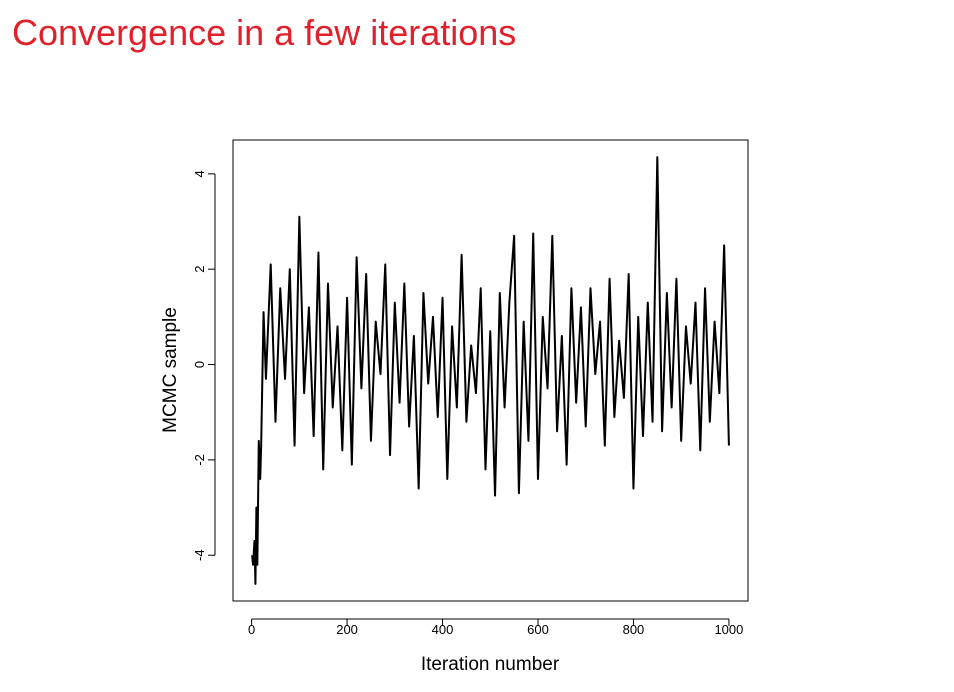 This screenshot has height=692, width=954. Describe the element at coordinates (728, 629) in the screenshot. I see `x-tick-label: 1000` at that location.